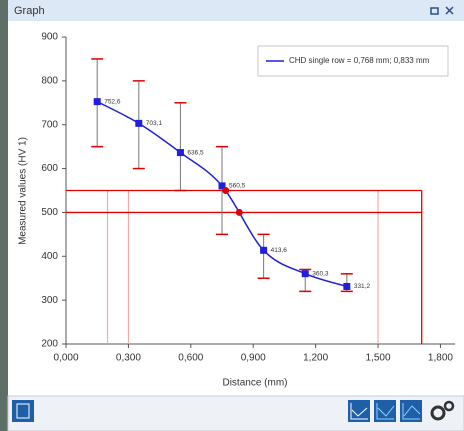 Image resolution: width=464 pixels, height=431 pixels. What do you see at coordinates (237, 186) in the screenshot?
I see `value-label: 560,5` at bounding box center [237, 186].